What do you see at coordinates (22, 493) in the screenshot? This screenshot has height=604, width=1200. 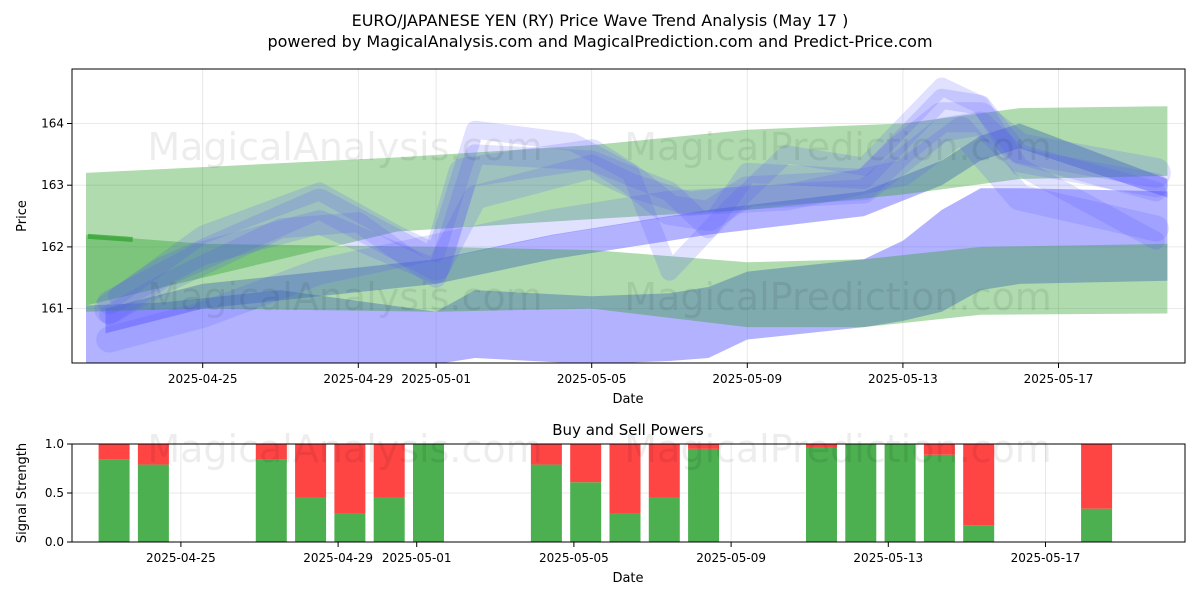 I see `signal-y-label: Signal Strength` at bounding box center [22, 493].